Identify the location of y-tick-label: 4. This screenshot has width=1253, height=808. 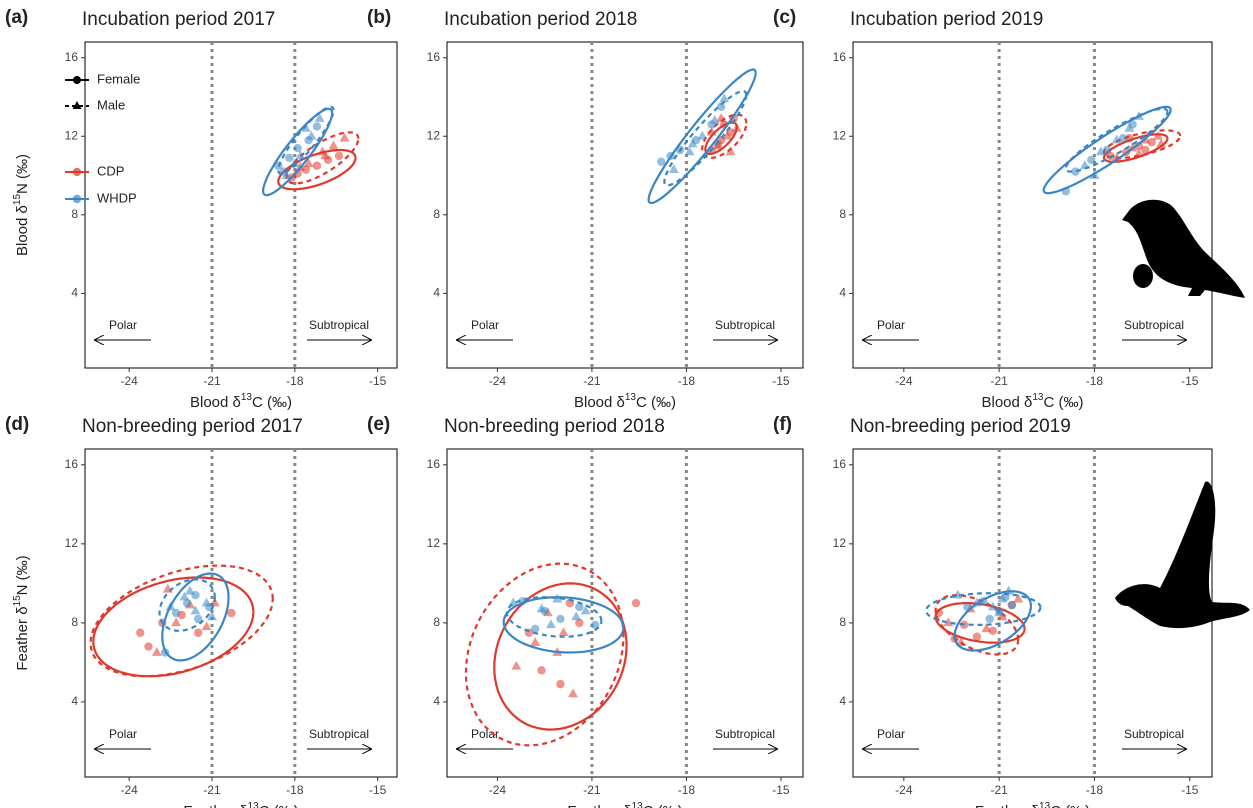
(842, 293).